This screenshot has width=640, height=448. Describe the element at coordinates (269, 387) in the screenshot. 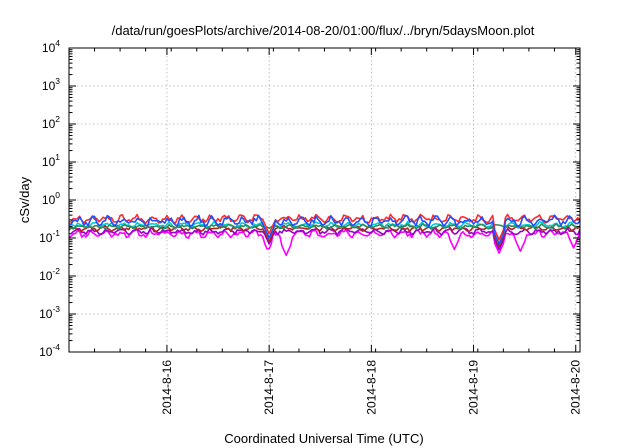

I see `x-tick-label: 2014-8-17` at that location.